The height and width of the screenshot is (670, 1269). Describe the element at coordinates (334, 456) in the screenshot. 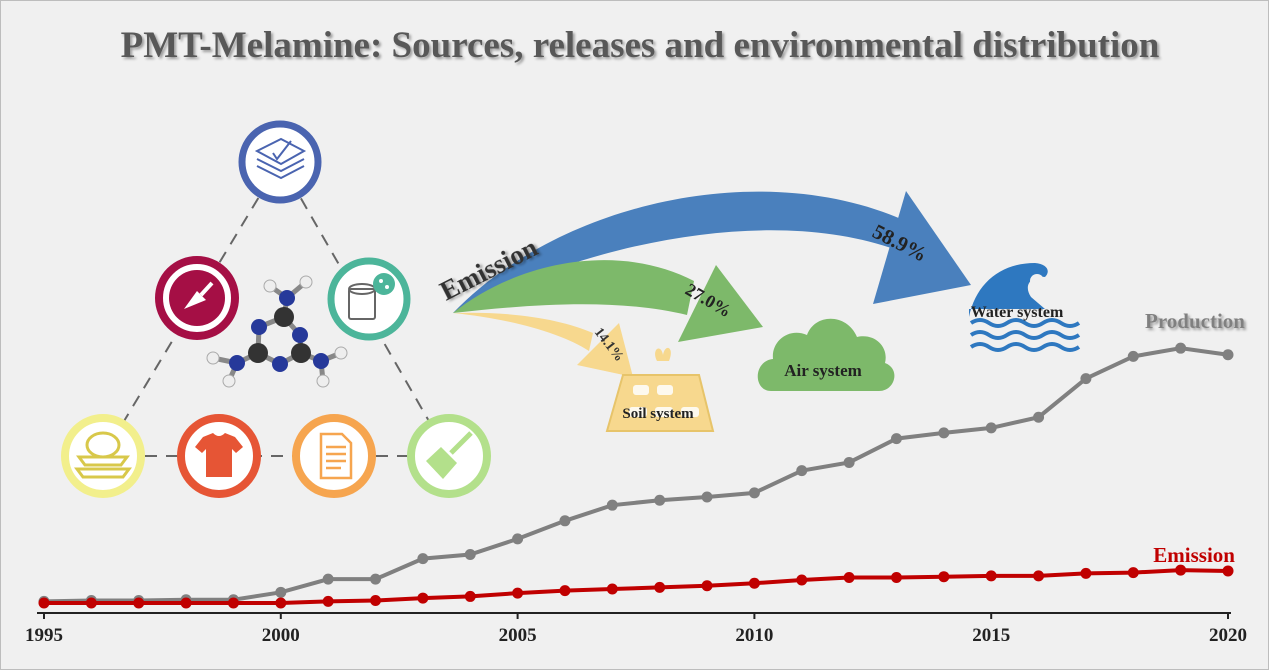

I see `document-icon` at that location.